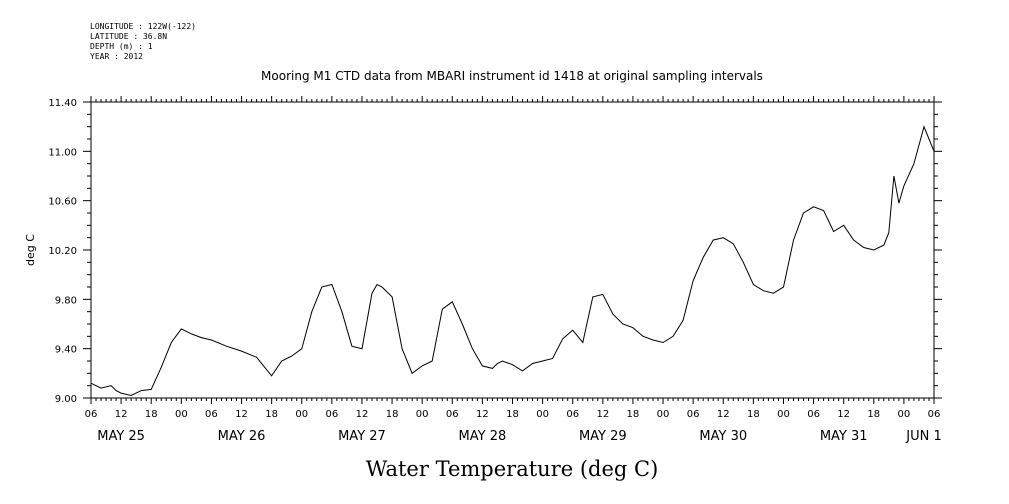 The image size is (1009, 504). Describe the element at coordinates (121, 46) in the screenshot. I see `depth-text: DEPTH (m) : 1` at that location.